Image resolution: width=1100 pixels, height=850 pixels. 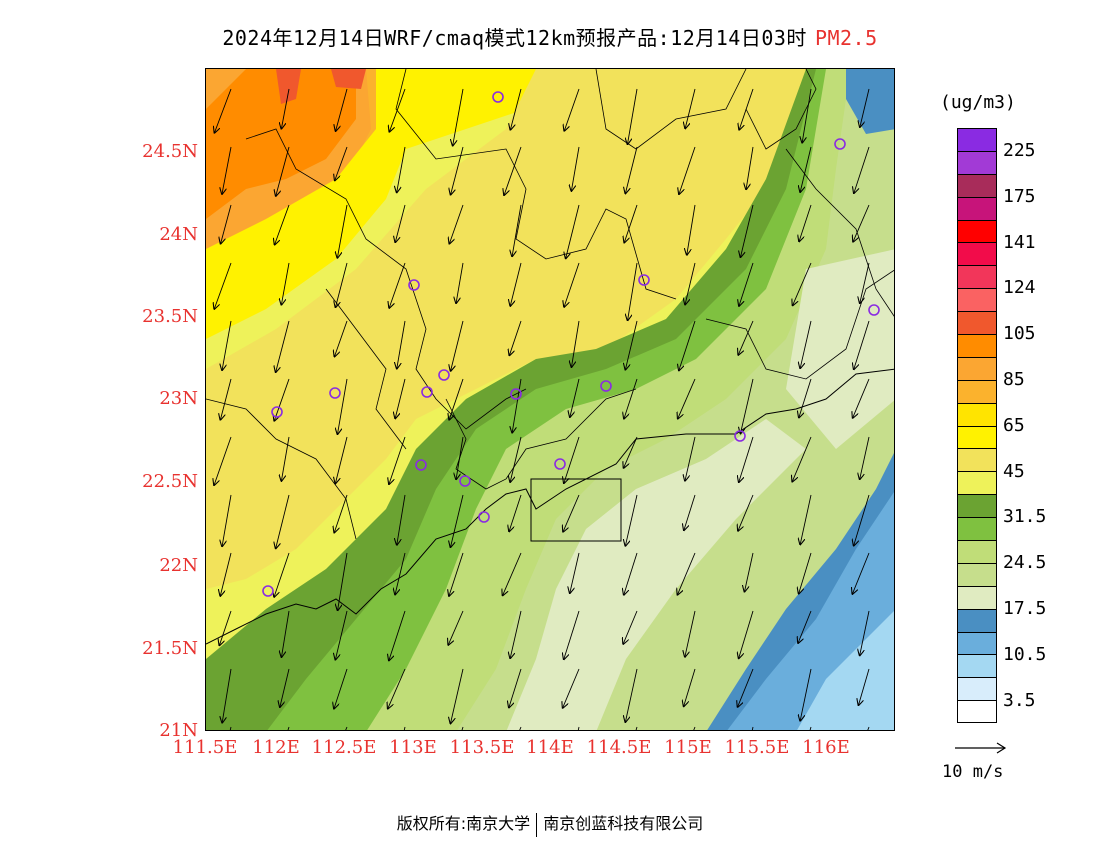 I want to click on colorbar-label: 3.5, so click(x=1019, y=700).